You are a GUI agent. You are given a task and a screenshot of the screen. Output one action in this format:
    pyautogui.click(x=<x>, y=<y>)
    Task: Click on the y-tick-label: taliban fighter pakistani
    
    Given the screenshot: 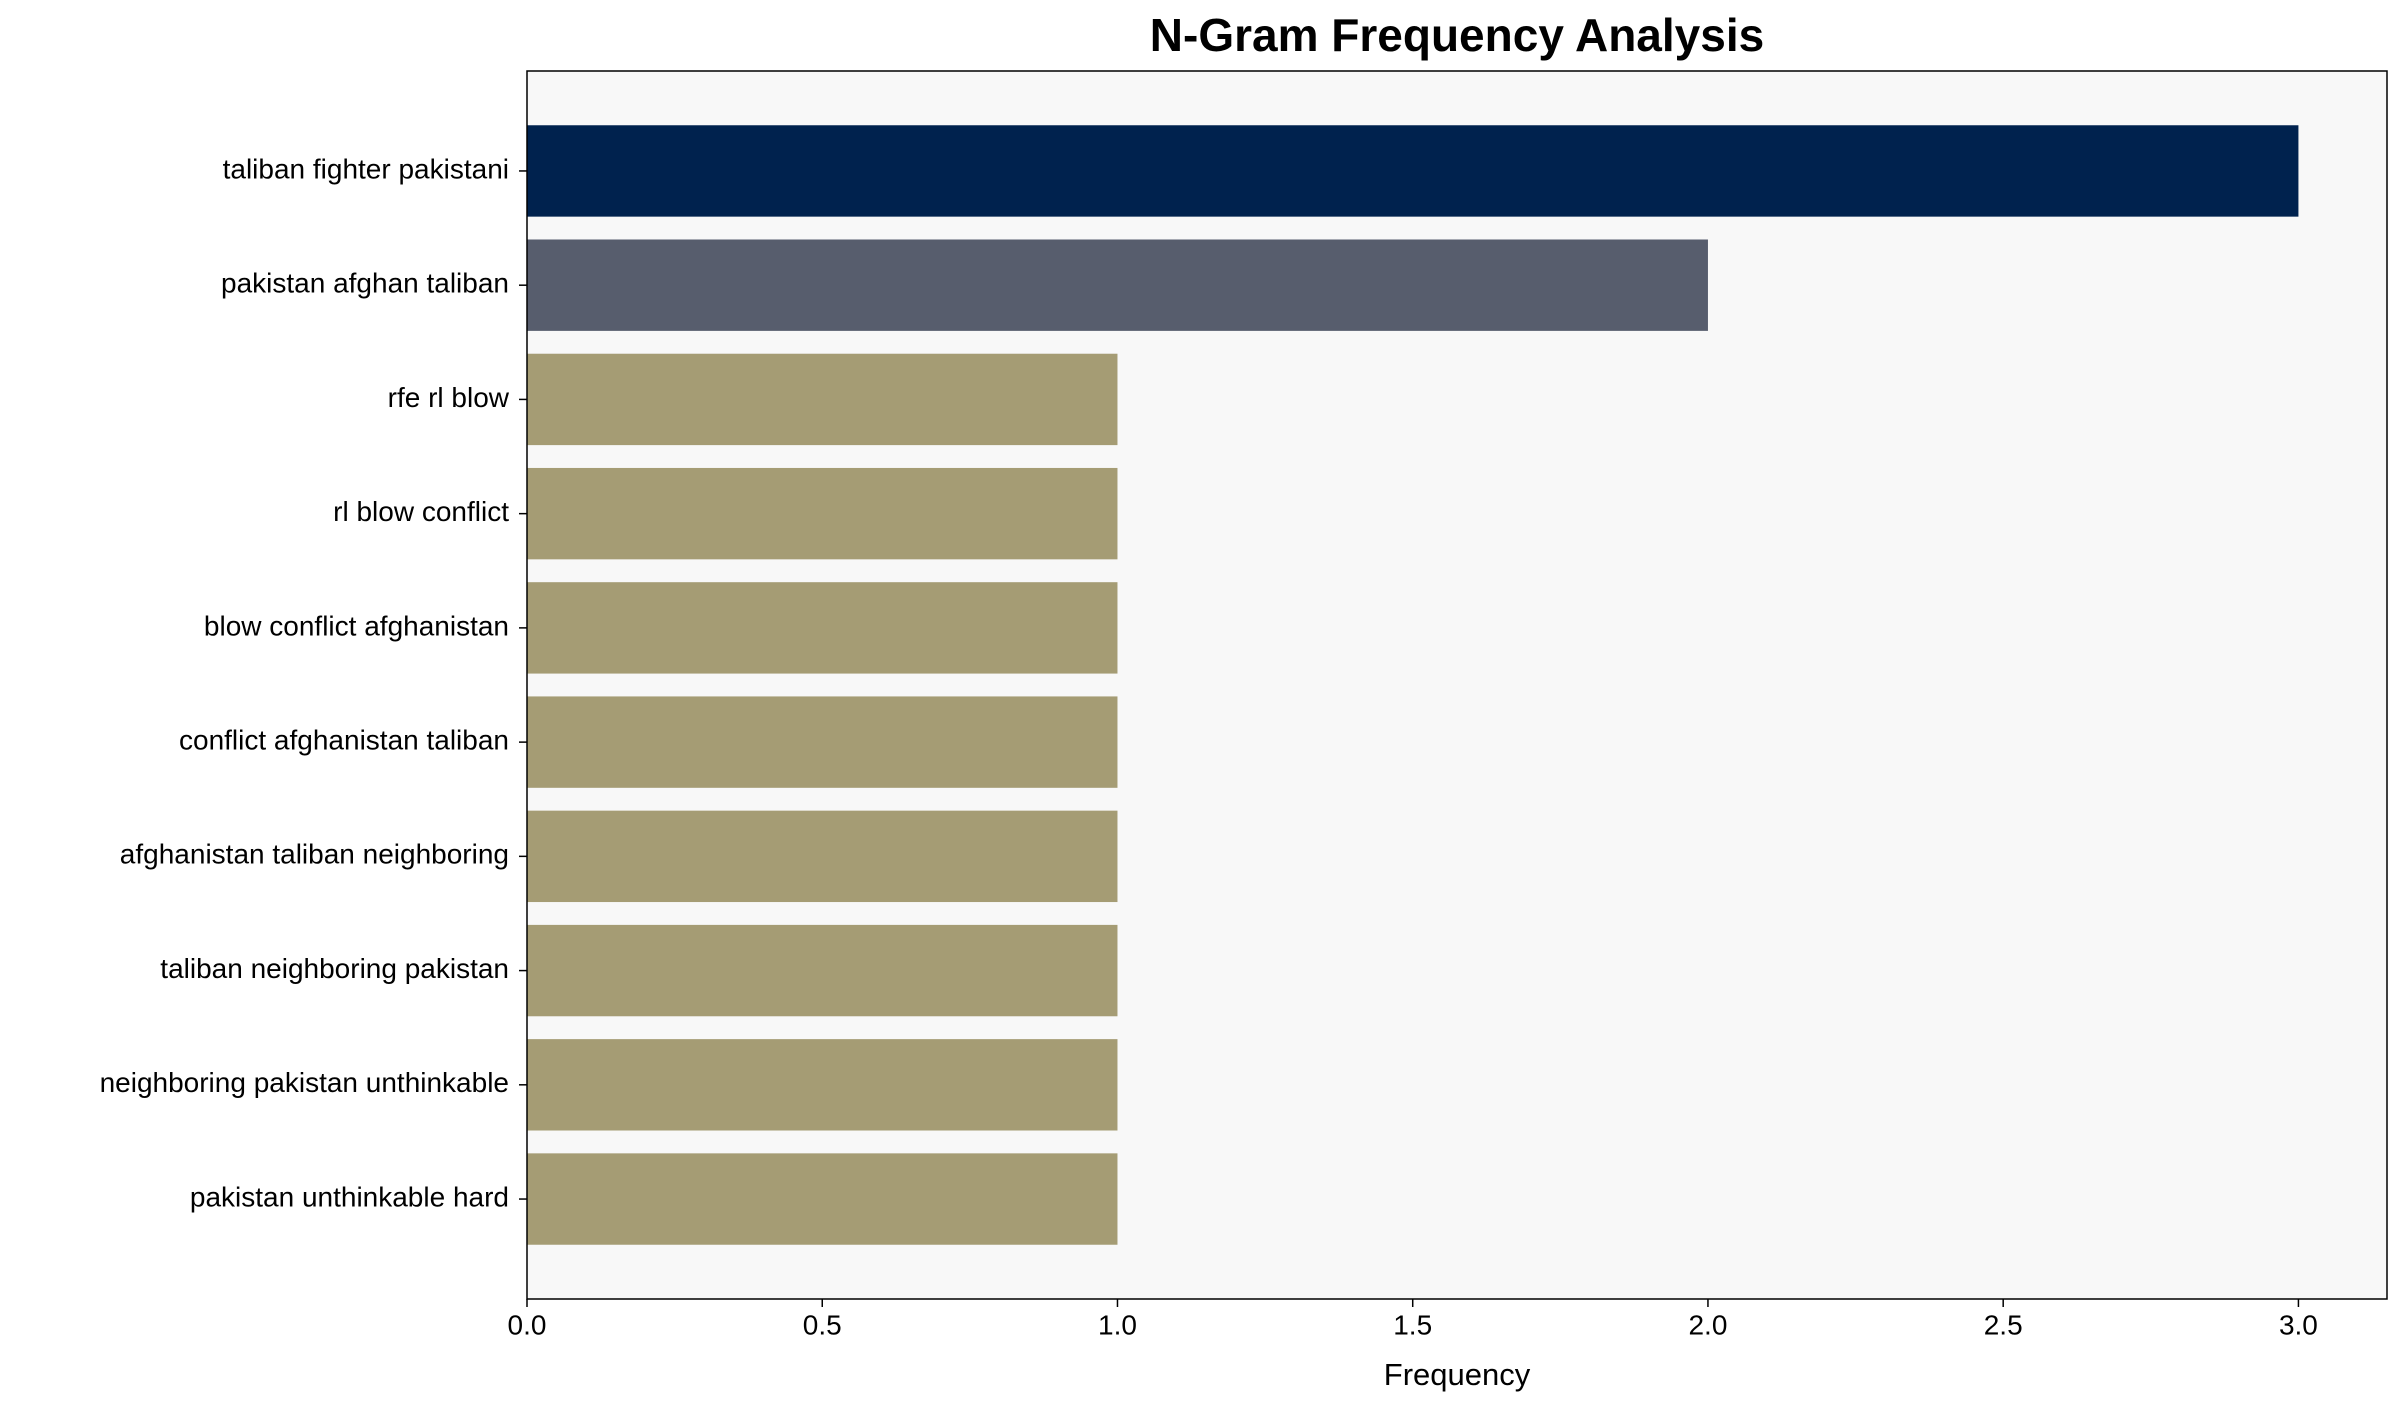 What is the action you would take?
    pyautogui.click(x=366, y=168)
    